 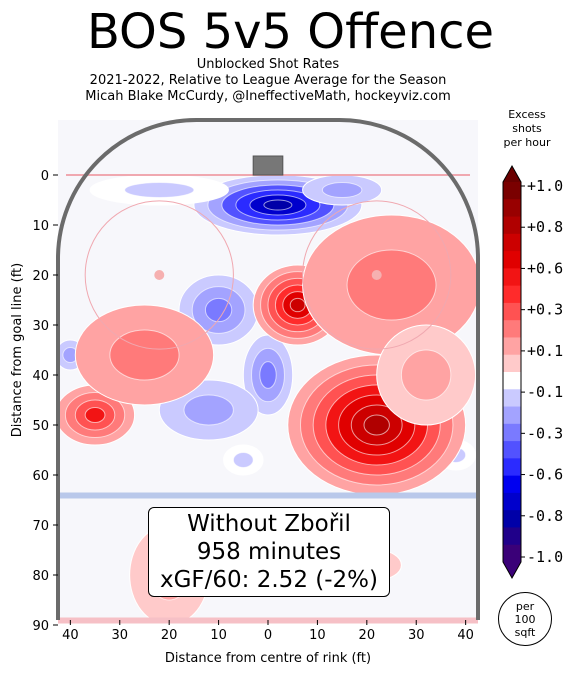 I want to click on colorbar-tick-label: -0.8, so click(x=545, y=516).